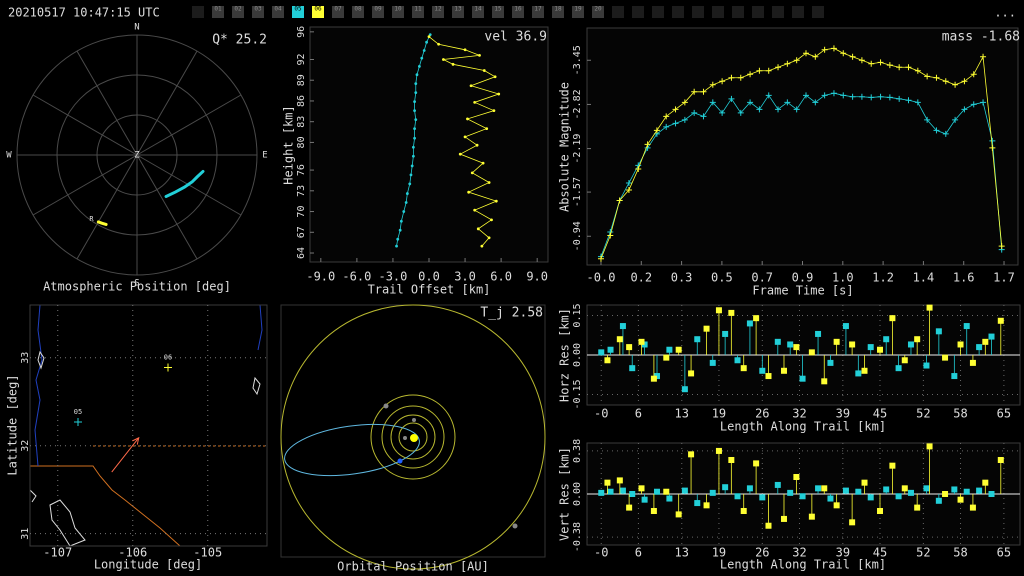 The height and width of the screenshot is (576, 1024). I want to click on x-tick-label: -0, so click(601, 553).